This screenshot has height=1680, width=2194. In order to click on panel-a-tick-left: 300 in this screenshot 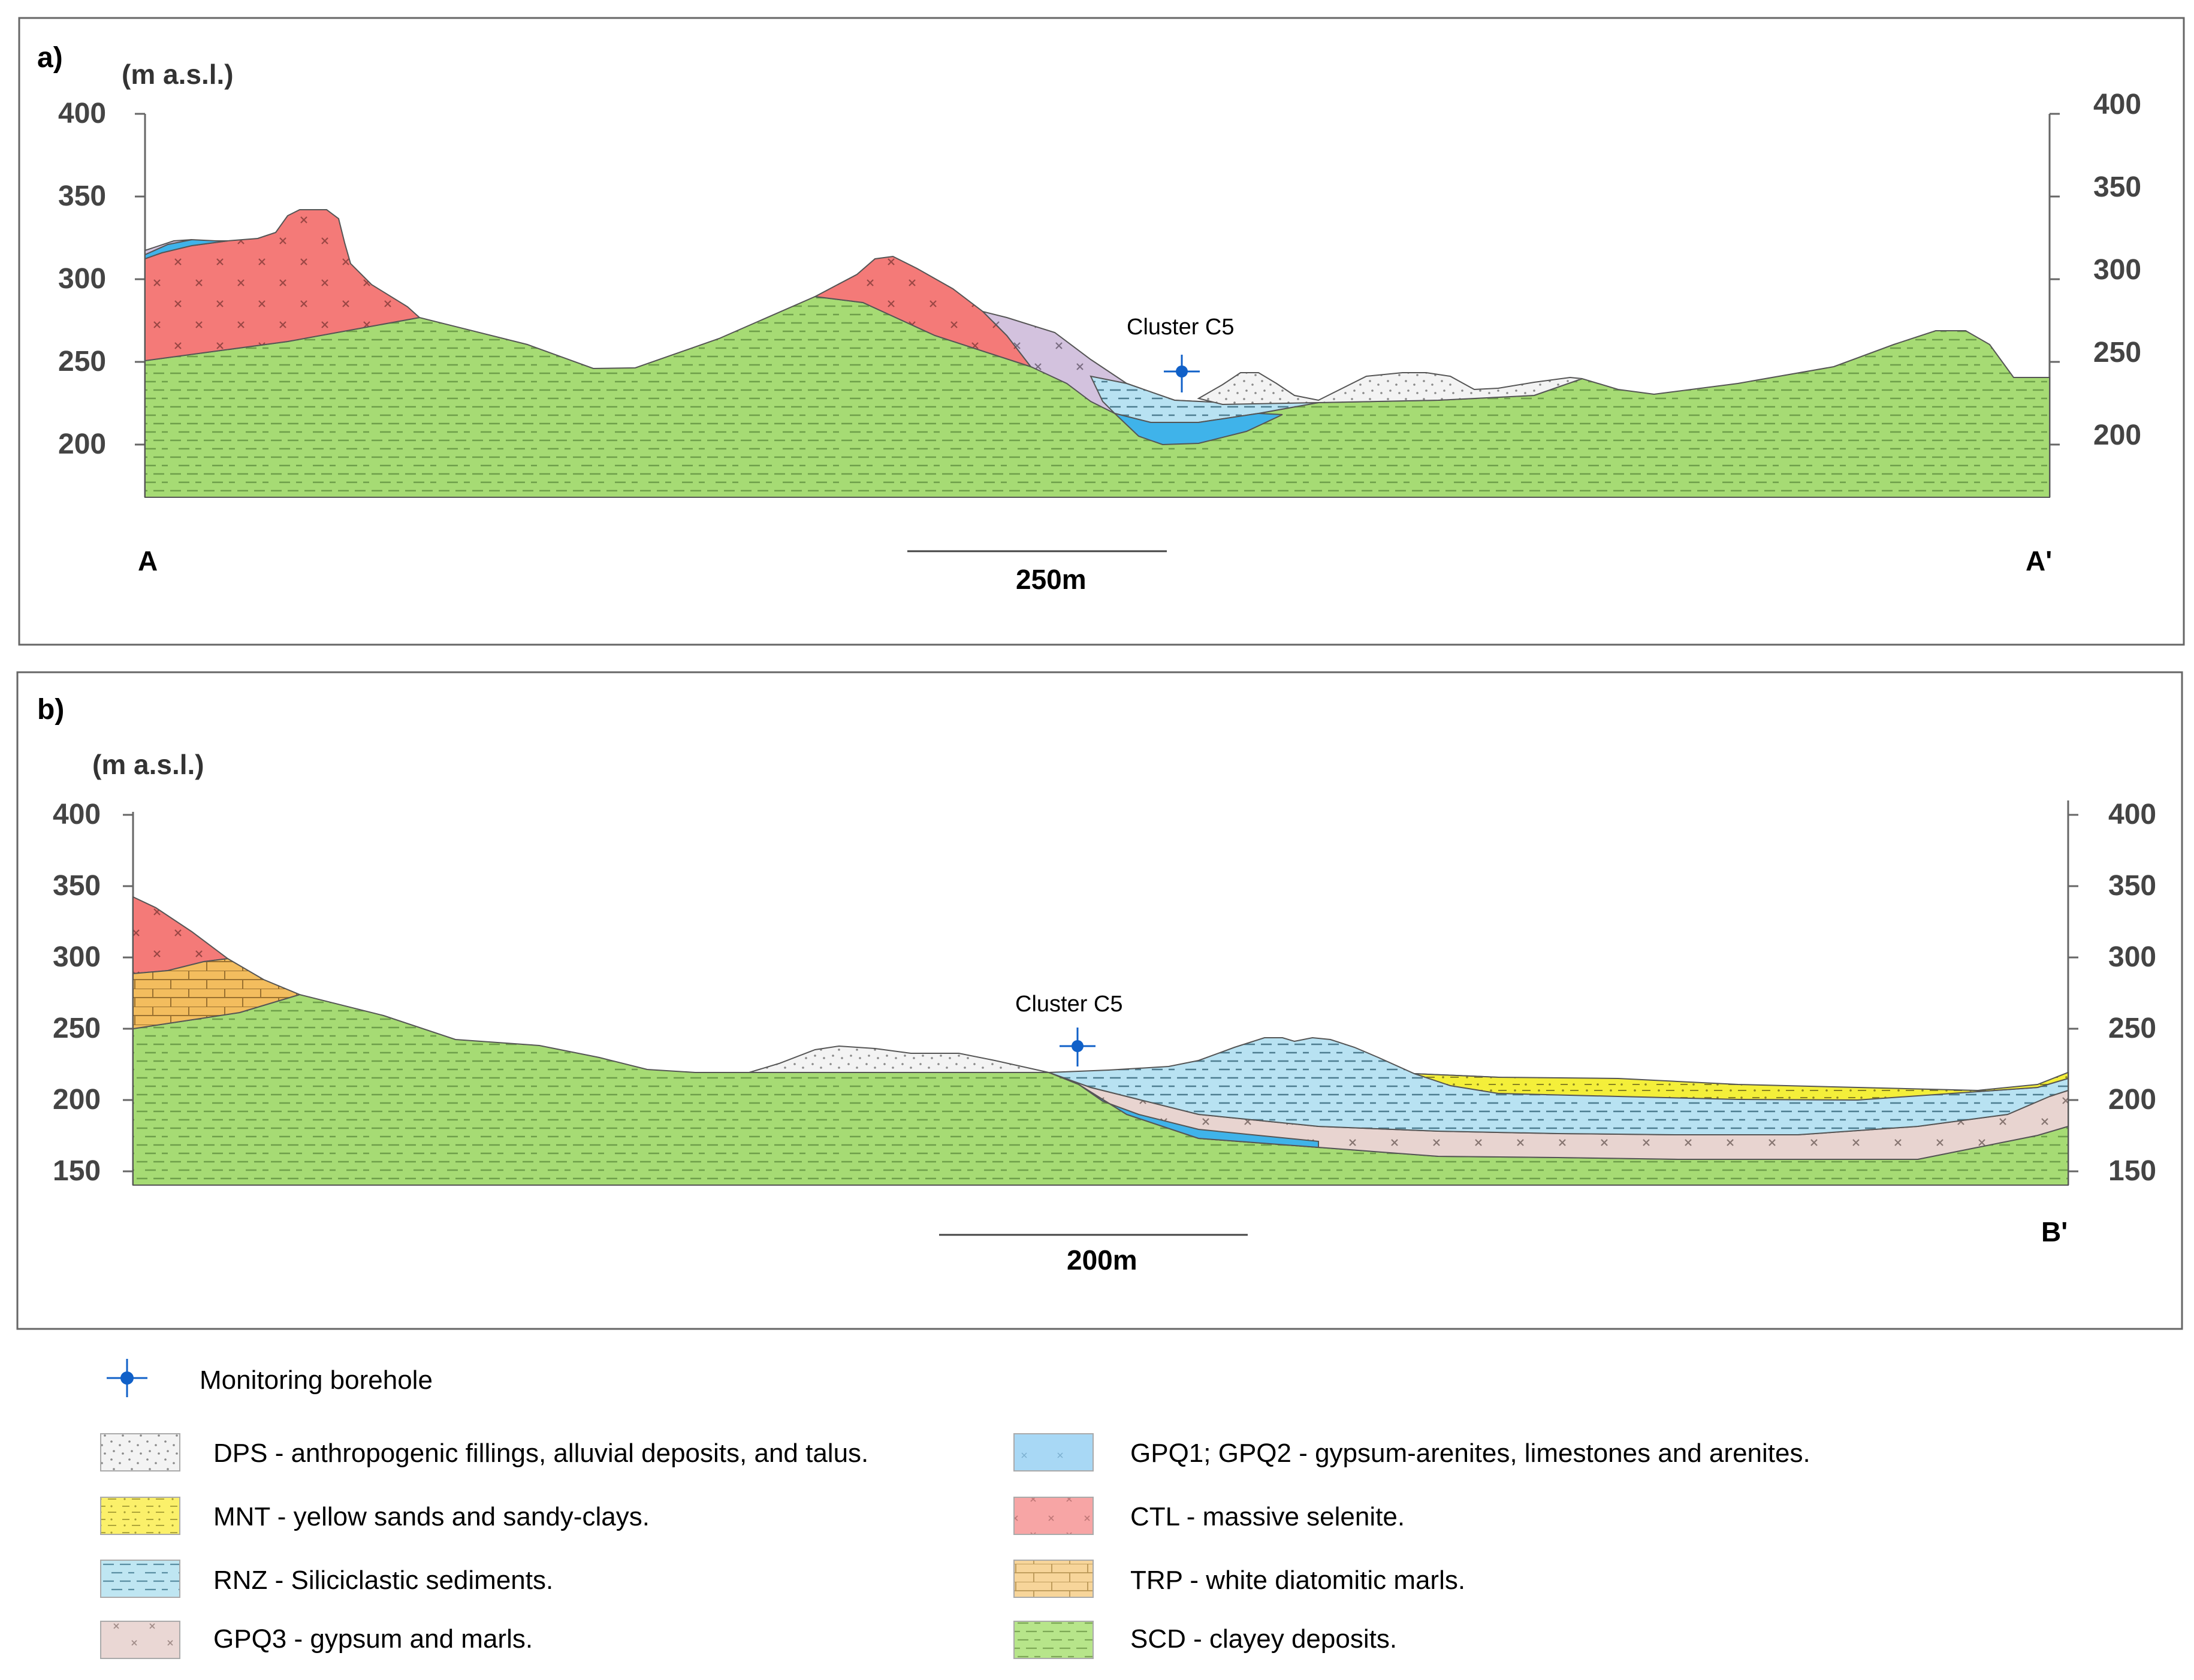, I will do `click(82, 279)`.